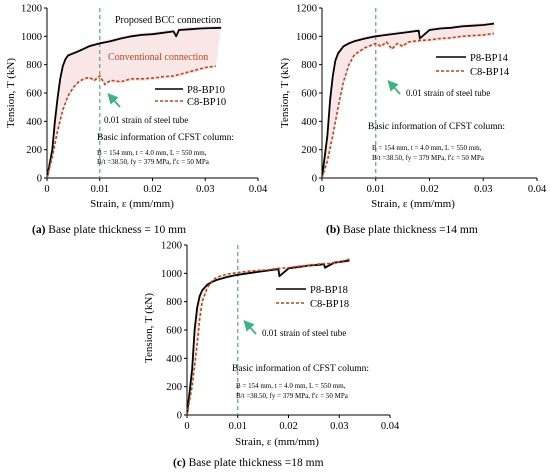 This screenshot has height=472, width=550. I want to click on panel-b-xtick-label: 0.04, so click(537, 189).